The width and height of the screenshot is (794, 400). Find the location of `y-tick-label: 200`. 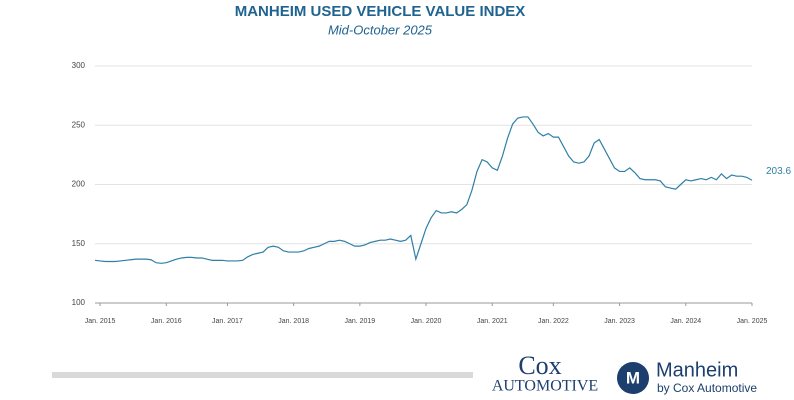

y-tick-label: 200 is located at coordinates (79, 184).